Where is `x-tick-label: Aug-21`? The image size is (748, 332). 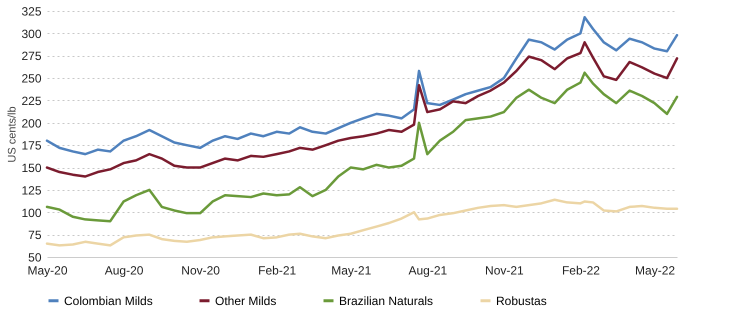 x-tick-label: Aug-21 is located at coordinates (428, 271).